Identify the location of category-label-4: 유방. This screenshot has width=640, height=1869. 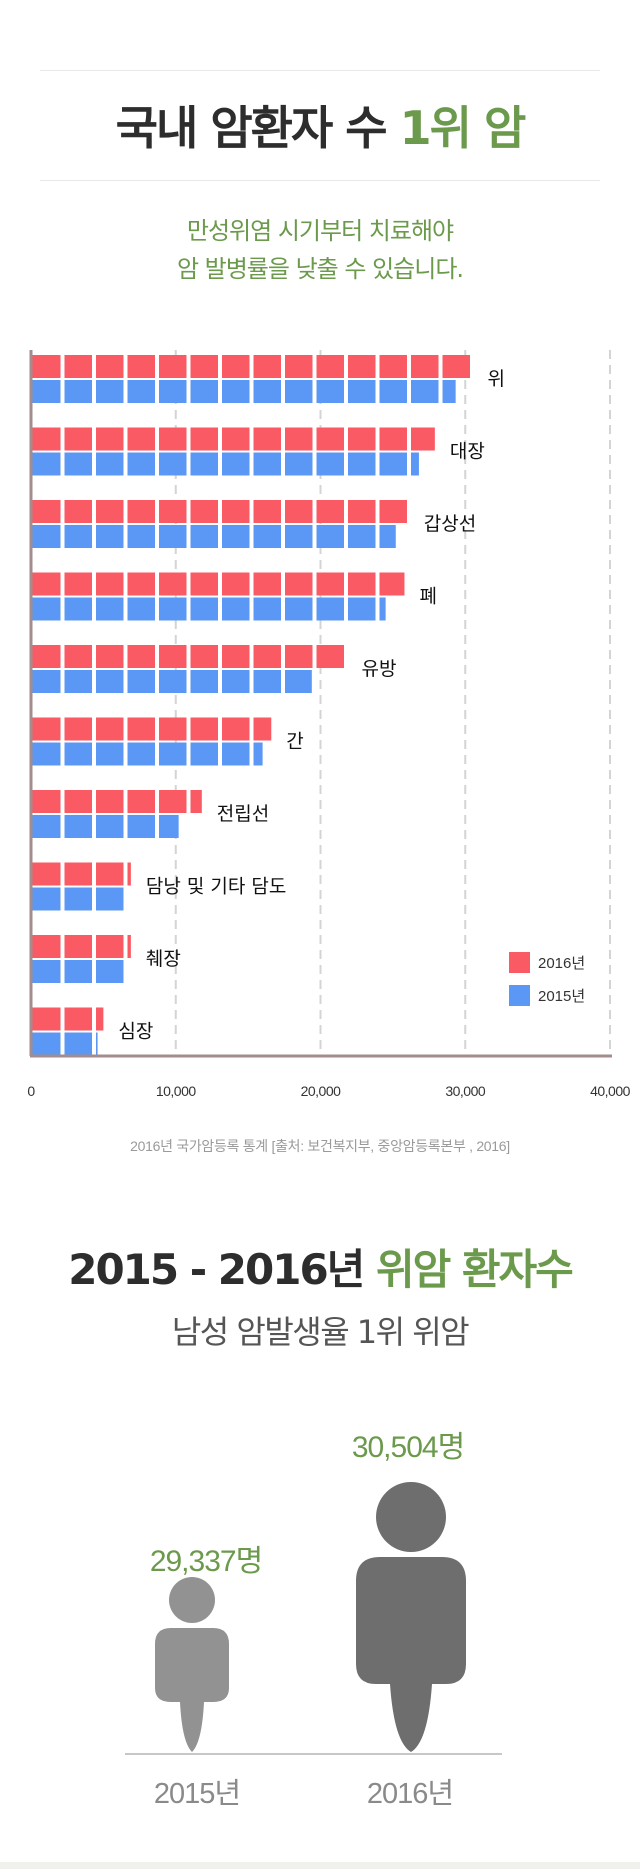
(379, 669).